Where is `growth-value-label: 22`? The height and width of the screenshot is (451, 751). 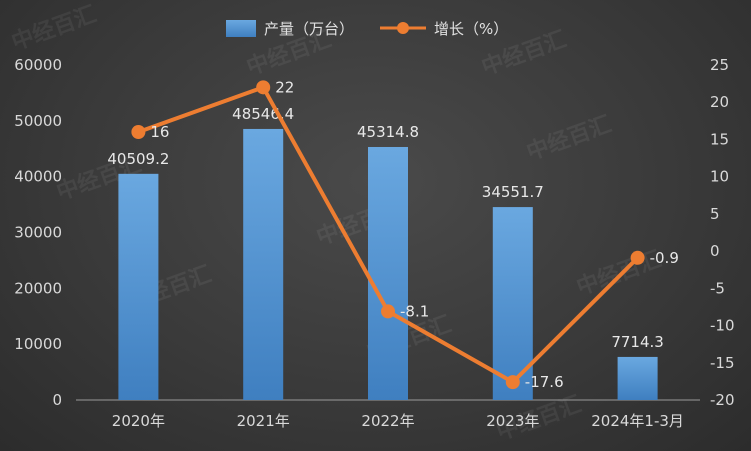 growth-value-label: 22 is located at coordinates (284, 87).